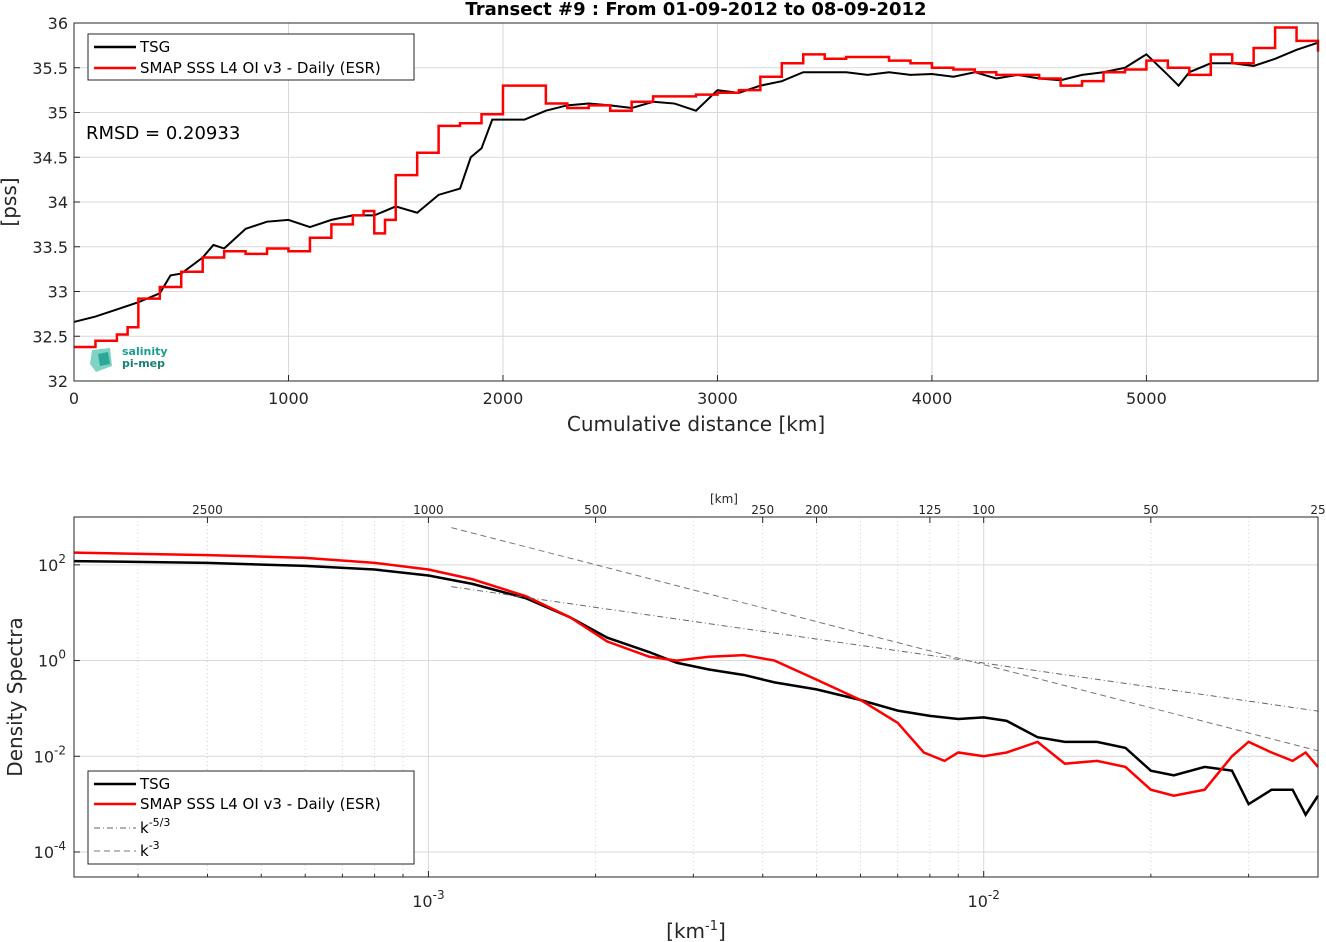 The width and height of the screenshot is (1326, 942). I want to click on bottom-legend-k3-label: k-3, so click(150, 849).